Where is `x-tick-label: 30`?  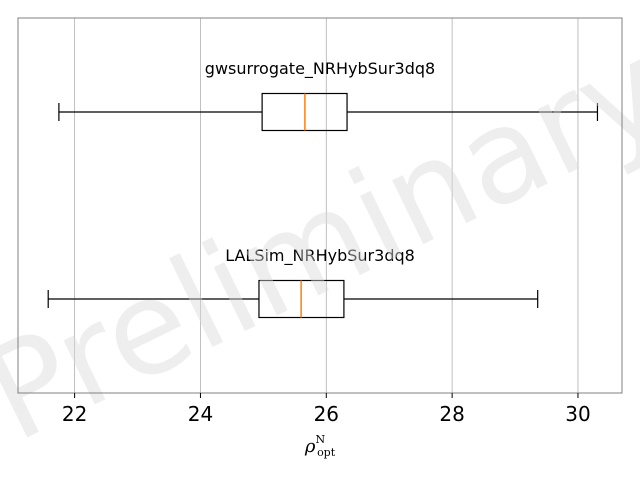
x-tick-label: 30 is located at coordinates (577, 414).